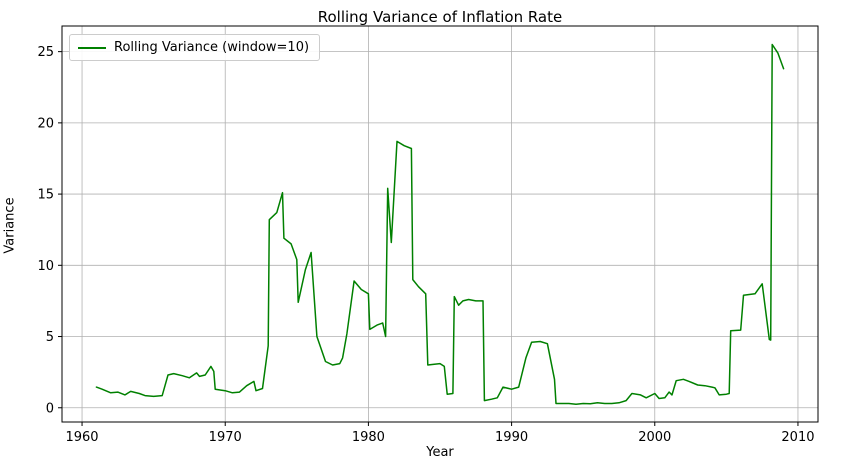 The height and width of the screenshot is (468, 842). Describe the element at coordinates (45, 123) in the screenshot. I see `y-tick-label: 20` at that location.